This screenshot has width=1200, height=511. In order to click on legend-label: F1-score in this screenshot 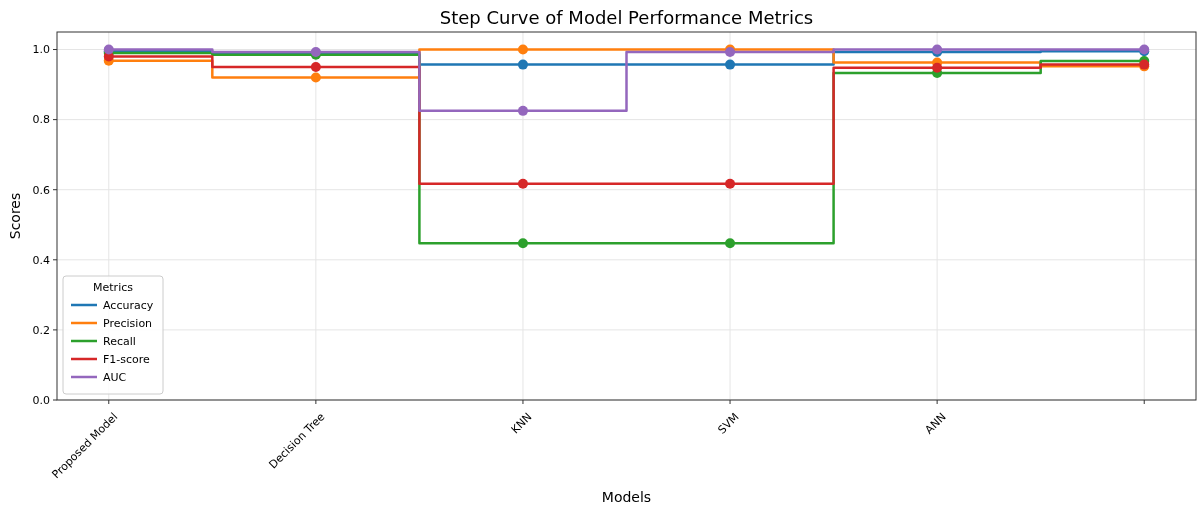, I will do `click(127, 359)`.